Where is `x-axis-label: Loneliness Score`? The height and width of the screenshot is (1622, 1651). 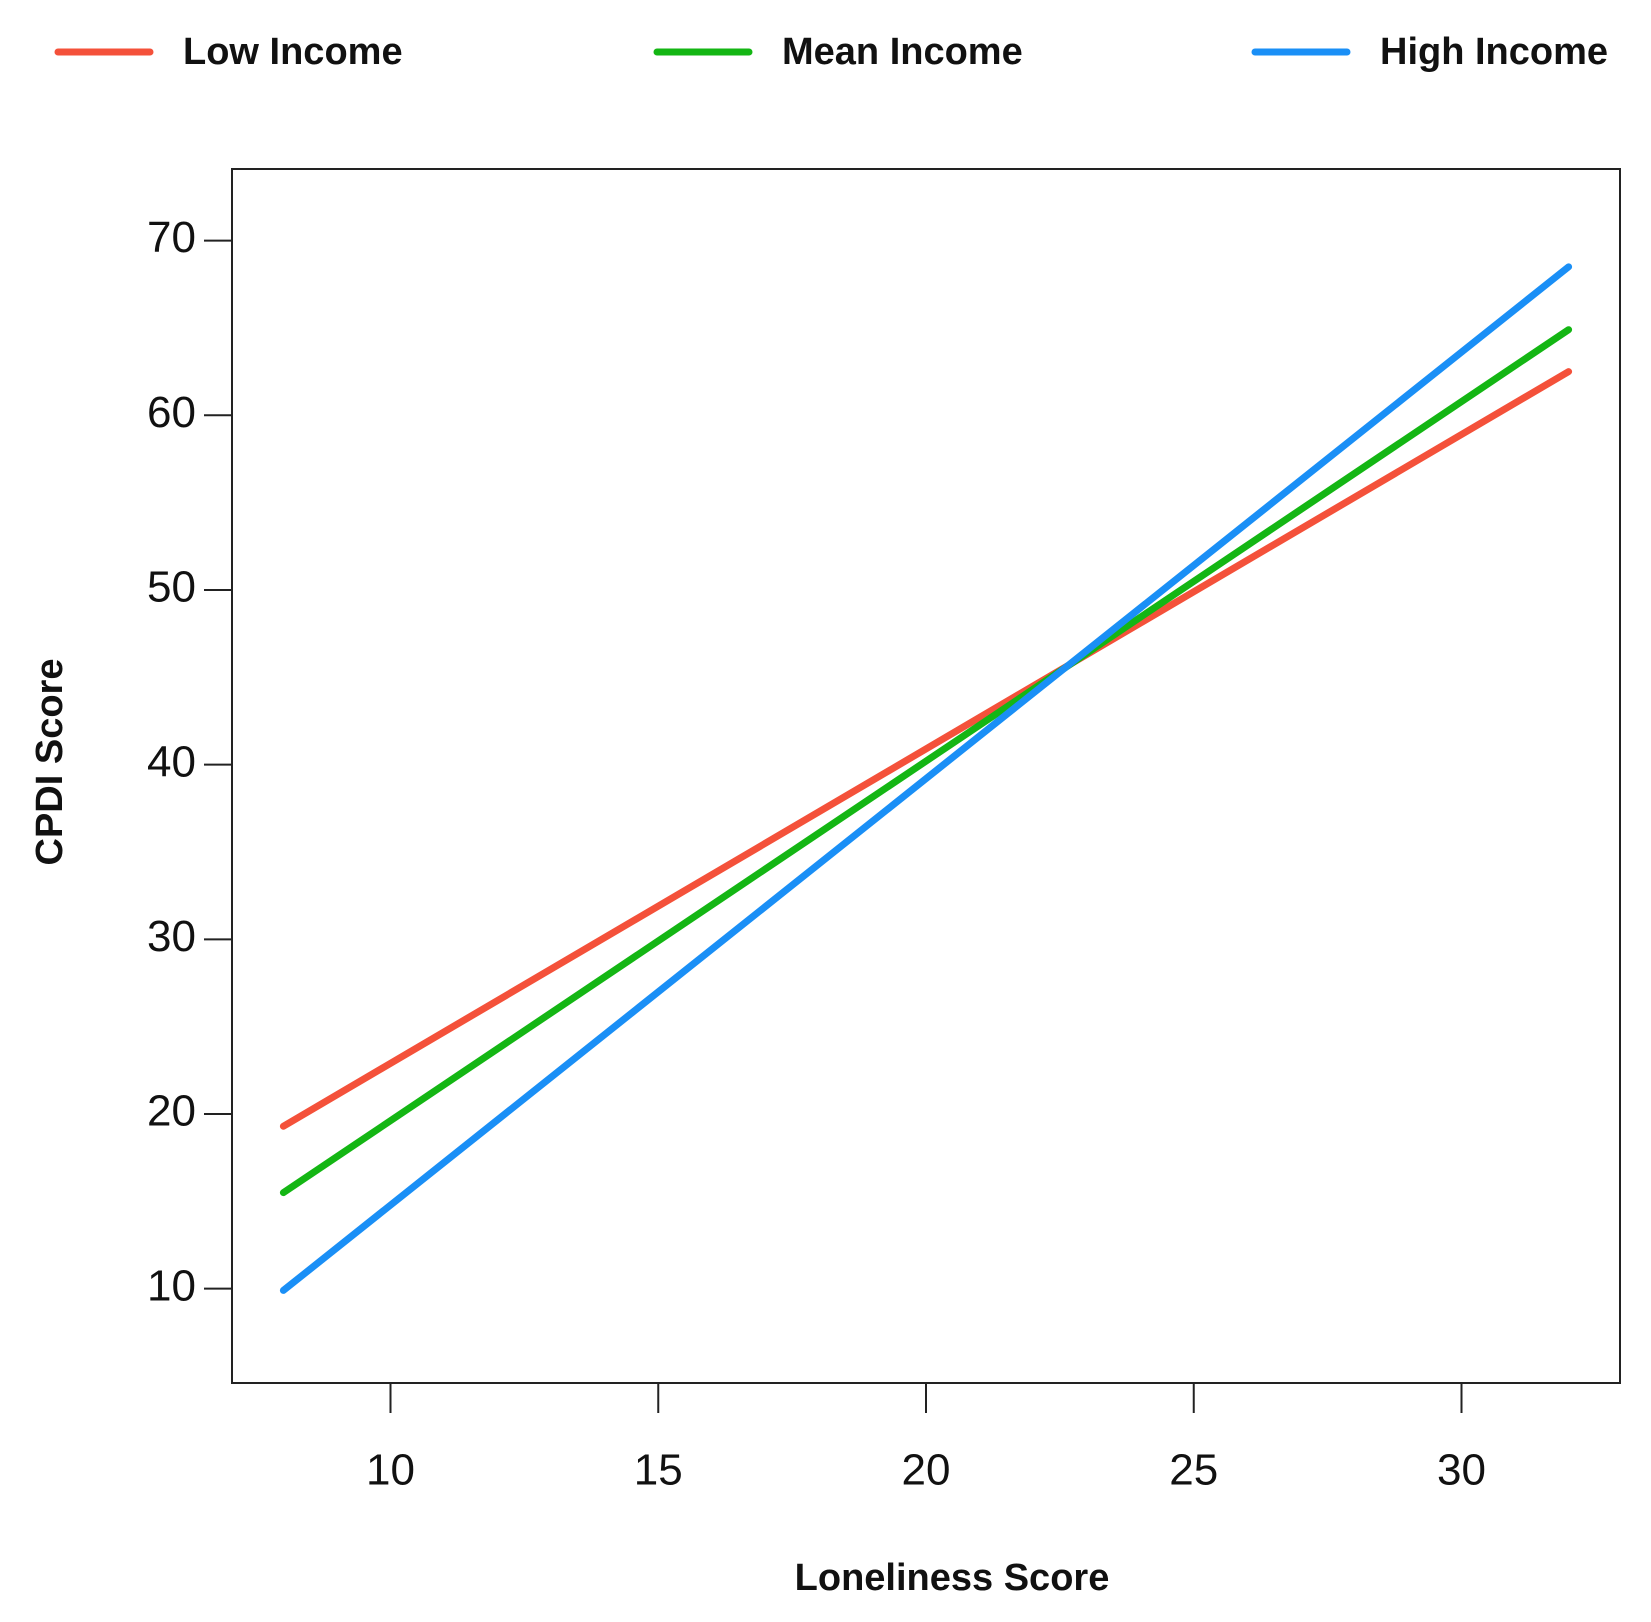 x-axis-label: Loneliness Score is located at coordinates (952, 1578).